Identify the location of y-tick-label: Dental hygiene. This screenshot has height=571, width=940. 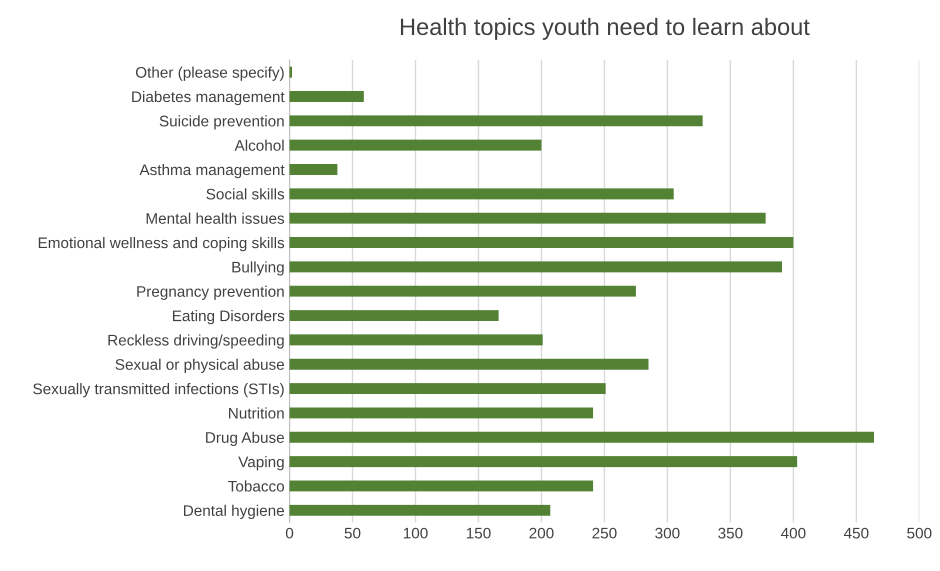
(234, 511).